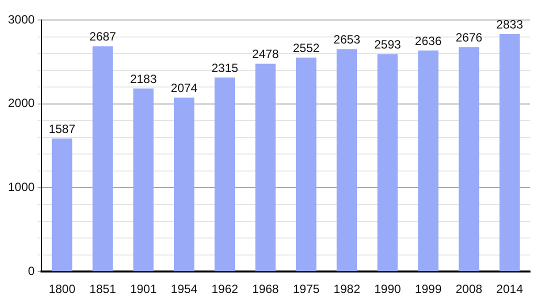 The width and height of the screenshot is (550, 300). Describe the element at coordinates (388, 289) in the screenshot. I see `x-tick-label: 1990` at that location.